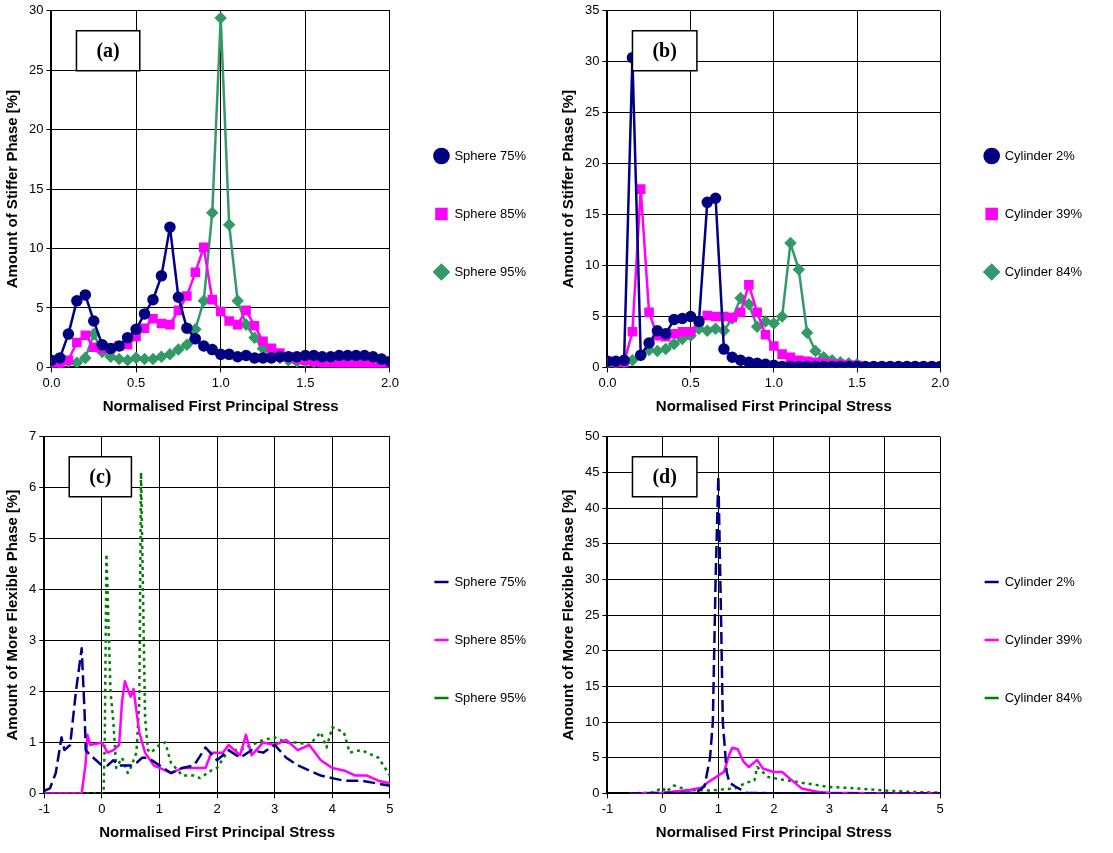 This screenshot has width=1113, height=853. I want to click on y-tick-label: 2, so click(33, 691).